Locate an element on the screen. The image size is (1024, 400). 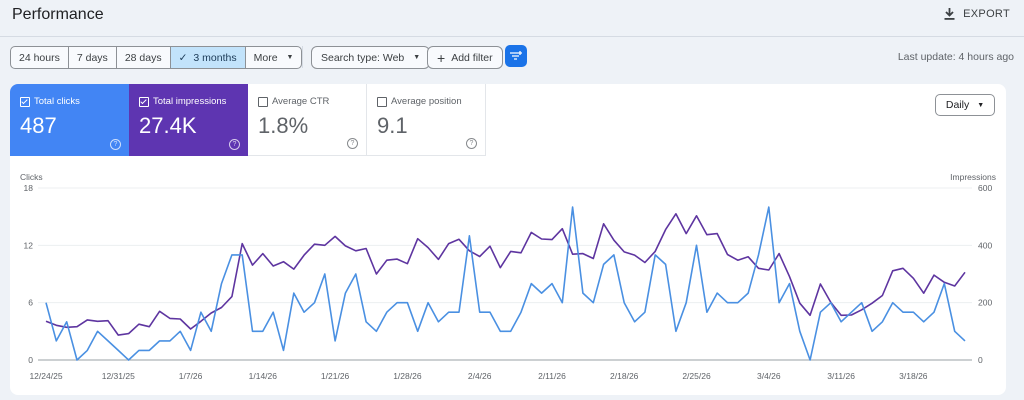
search-type-label: Search type: Web is located at coordinates (363, 57).